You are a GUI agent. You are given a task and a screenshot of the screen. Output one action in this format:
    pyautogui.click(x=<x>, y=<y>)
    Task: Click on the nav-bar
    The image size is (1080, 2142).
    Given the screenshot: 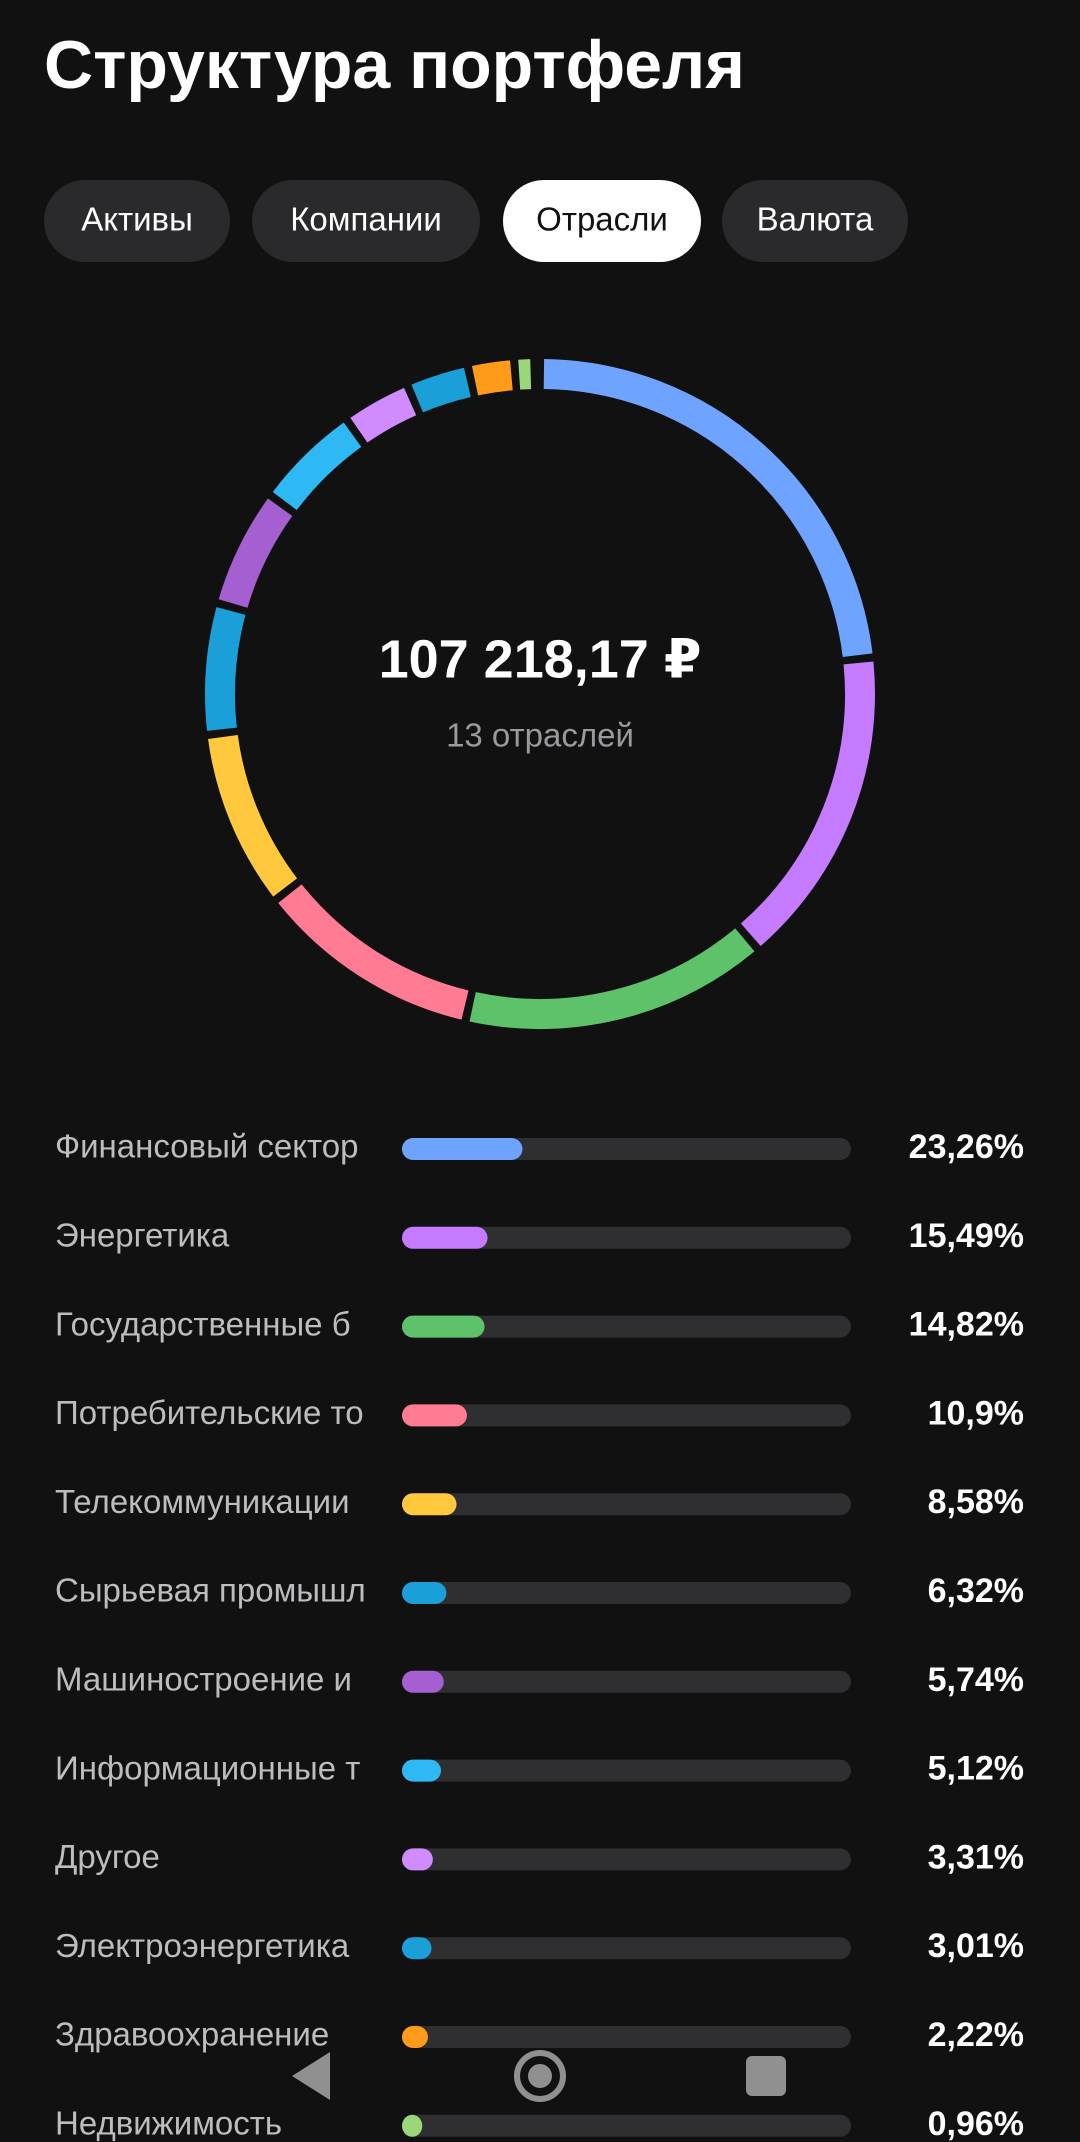 What is the action you would take?
    pyautogui.click(x=539, y=2076)
    